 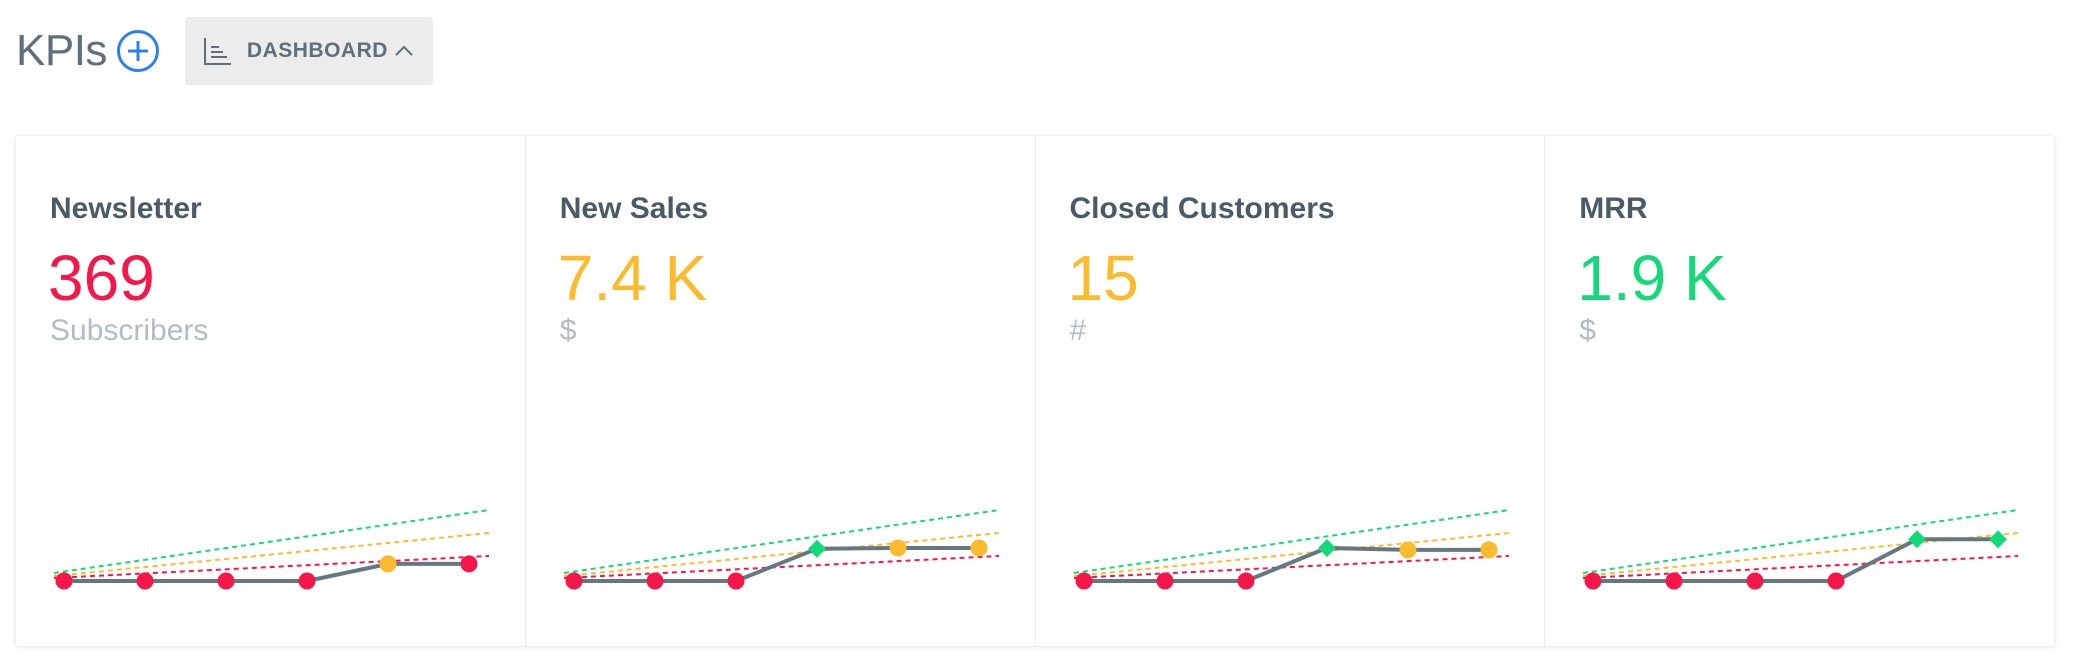 I want to click on kpi-unit: Subscribers, so click(x=129, y=330).